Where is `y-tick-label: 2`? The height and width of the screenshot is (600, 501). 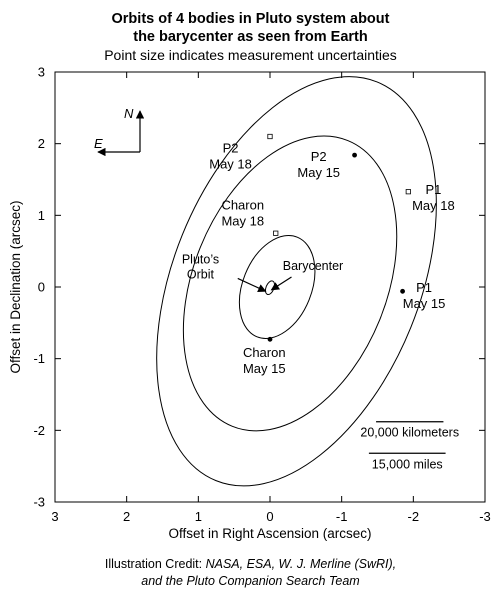 y-tick-label: 2 is located at coordinates (41, 143).